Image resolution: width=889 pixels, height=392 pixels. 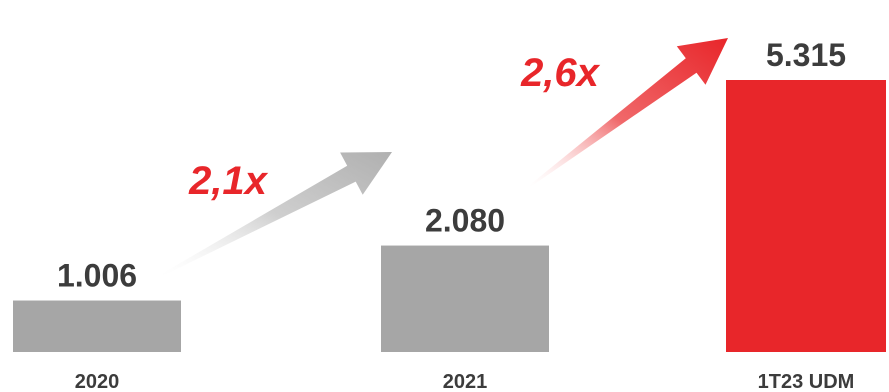 What do you see at coordinates (560, 73) in the screenshot?
I see `growth-label-2: 2,6x` at bounding box center [560, 73].